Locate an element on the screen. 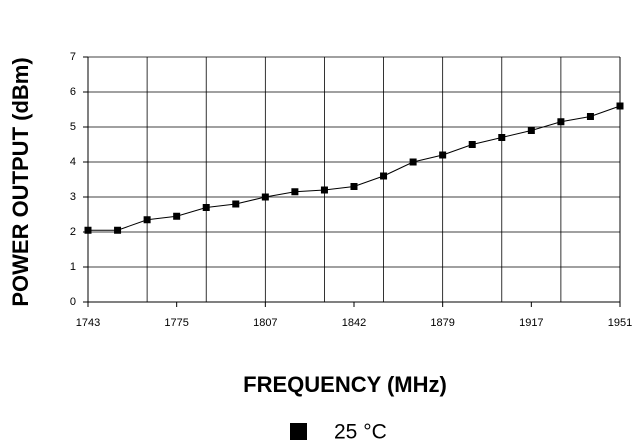 Image resolution: width=636 pixels, height=447 pixels. x-tick-label: 1842 is located at coordinates (354, 323).